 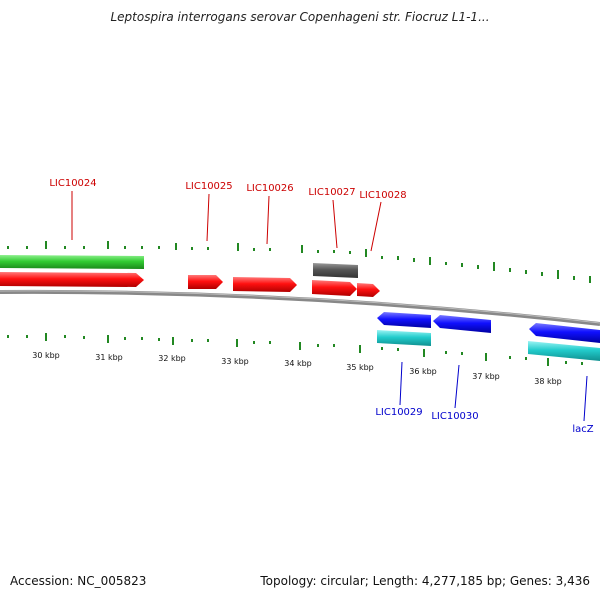 What do you see at coordinates (493, 391) in the screenshot?
I see `reverse-leaders` at bounding box center [493, 391].